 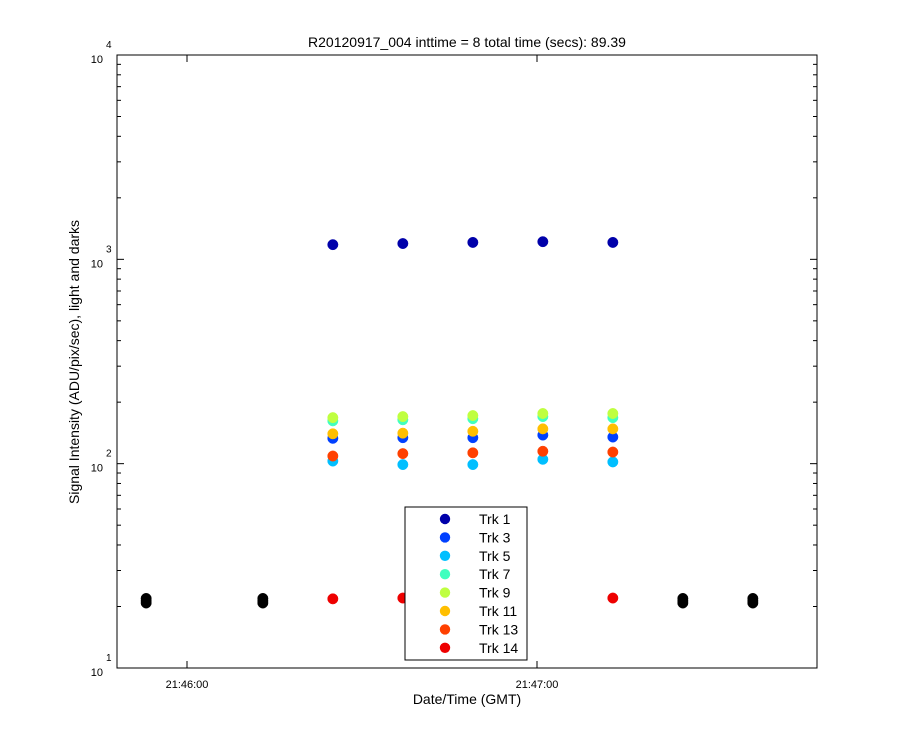 I want to click on legend-label: Trk 11, so click(x=498, y=611).